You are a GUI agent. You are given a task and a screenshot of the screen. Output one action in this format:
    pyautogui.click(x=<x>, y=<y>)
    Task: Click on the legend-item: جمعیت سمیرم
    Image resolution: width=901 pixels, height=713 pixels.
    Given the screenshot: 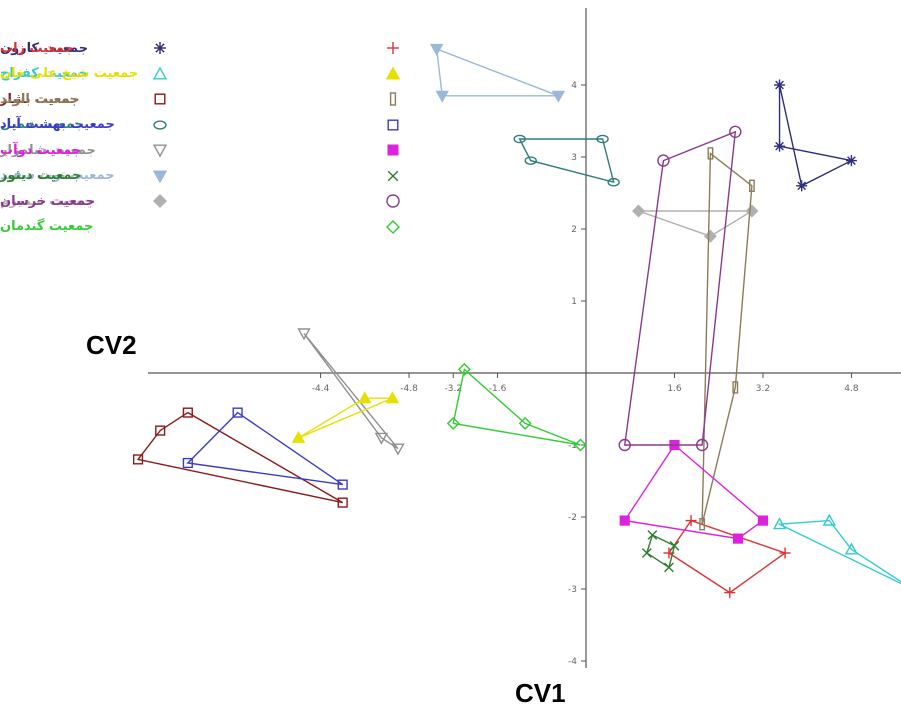 What is the action you would take?
    pyautogui.click(x=69, y=201)
    